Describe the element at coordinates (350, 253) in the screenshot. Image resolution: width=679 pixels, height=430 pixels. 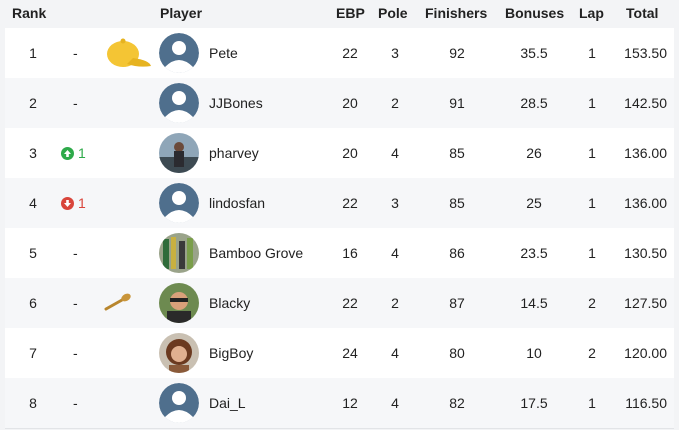
I see `ebp-value: 16` at that location.